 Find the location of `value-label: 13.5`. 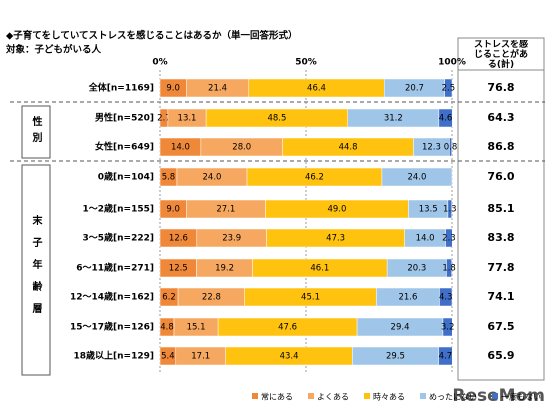

value-label: 13.5 is located at coordinates (428, 210).